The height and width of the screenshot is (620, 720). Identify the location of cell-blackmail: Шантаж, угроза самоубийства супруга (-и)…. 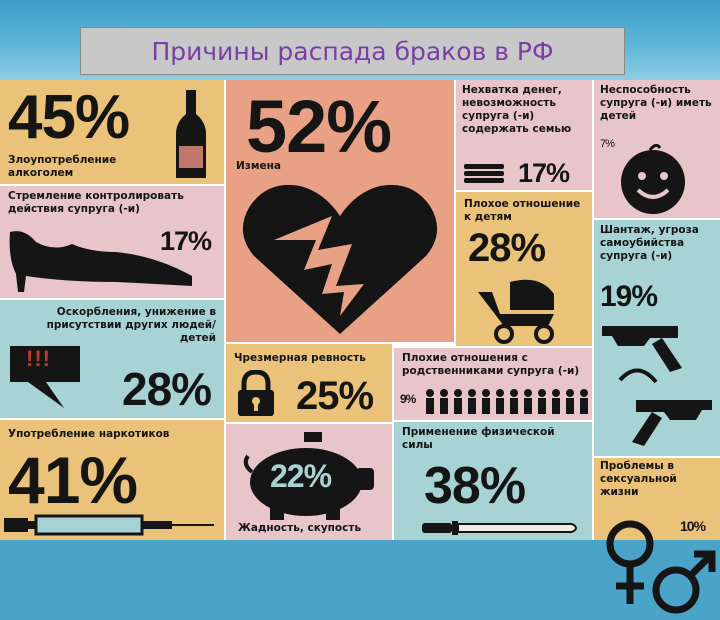
(657, 338).